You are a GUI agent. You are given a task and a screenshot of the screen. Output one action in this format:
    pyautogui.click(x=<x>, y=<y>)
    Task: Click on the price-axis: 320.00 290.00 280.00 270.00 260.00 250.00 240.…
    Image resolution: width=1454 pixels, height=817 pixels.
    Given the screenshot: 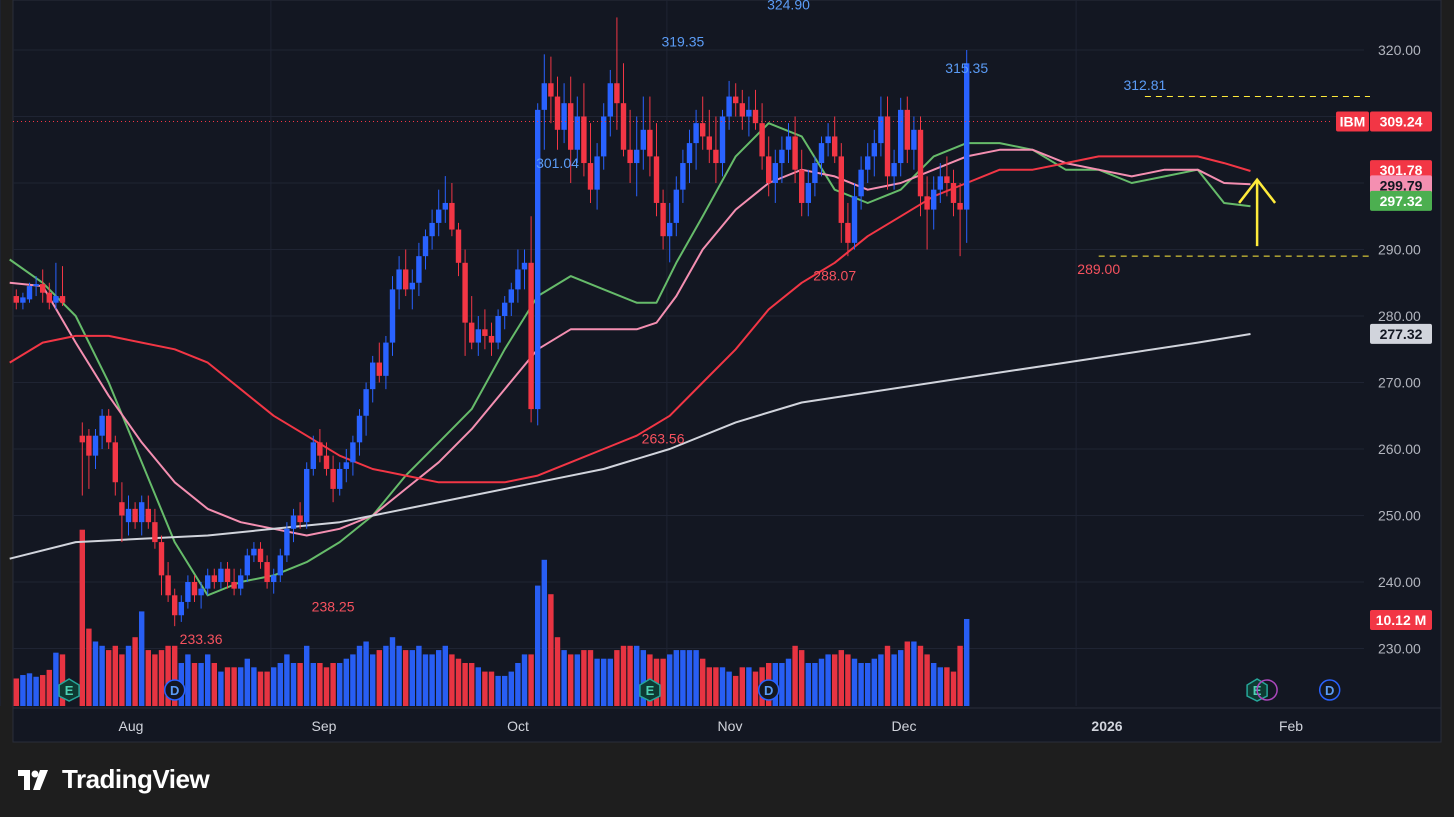 What is the action you would take?
    pyautogui.click(x=1399, y=349)
    